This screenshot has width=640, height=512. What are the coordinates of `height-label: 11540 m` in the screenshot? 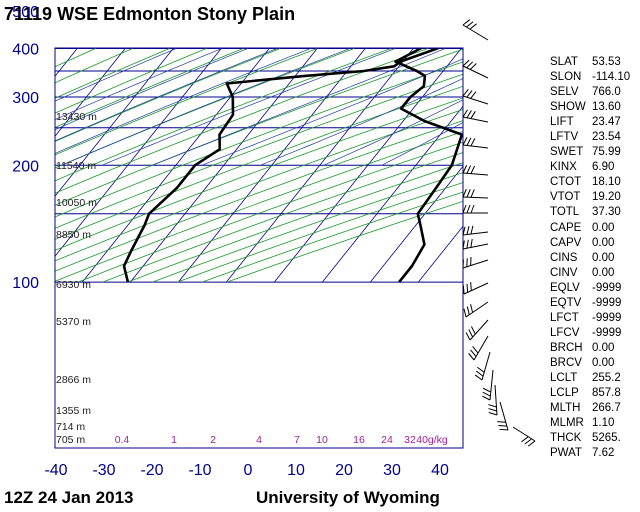 It's located at (76, 166).